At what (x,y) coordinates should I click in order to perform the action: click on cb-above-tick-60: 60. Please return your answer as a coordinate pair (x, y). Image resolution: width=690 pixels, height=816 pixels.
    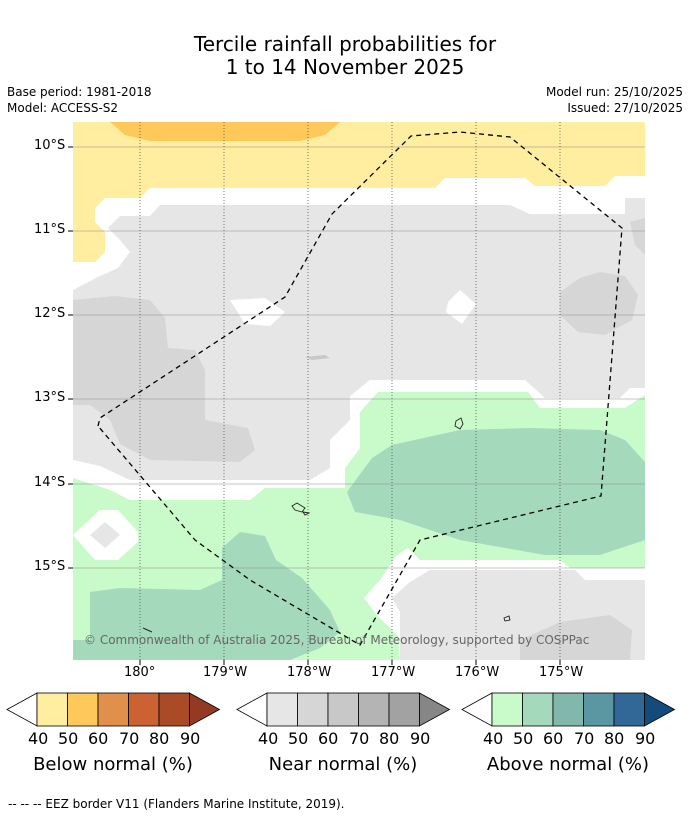
    Looking at the image, I should click on (553, 738).